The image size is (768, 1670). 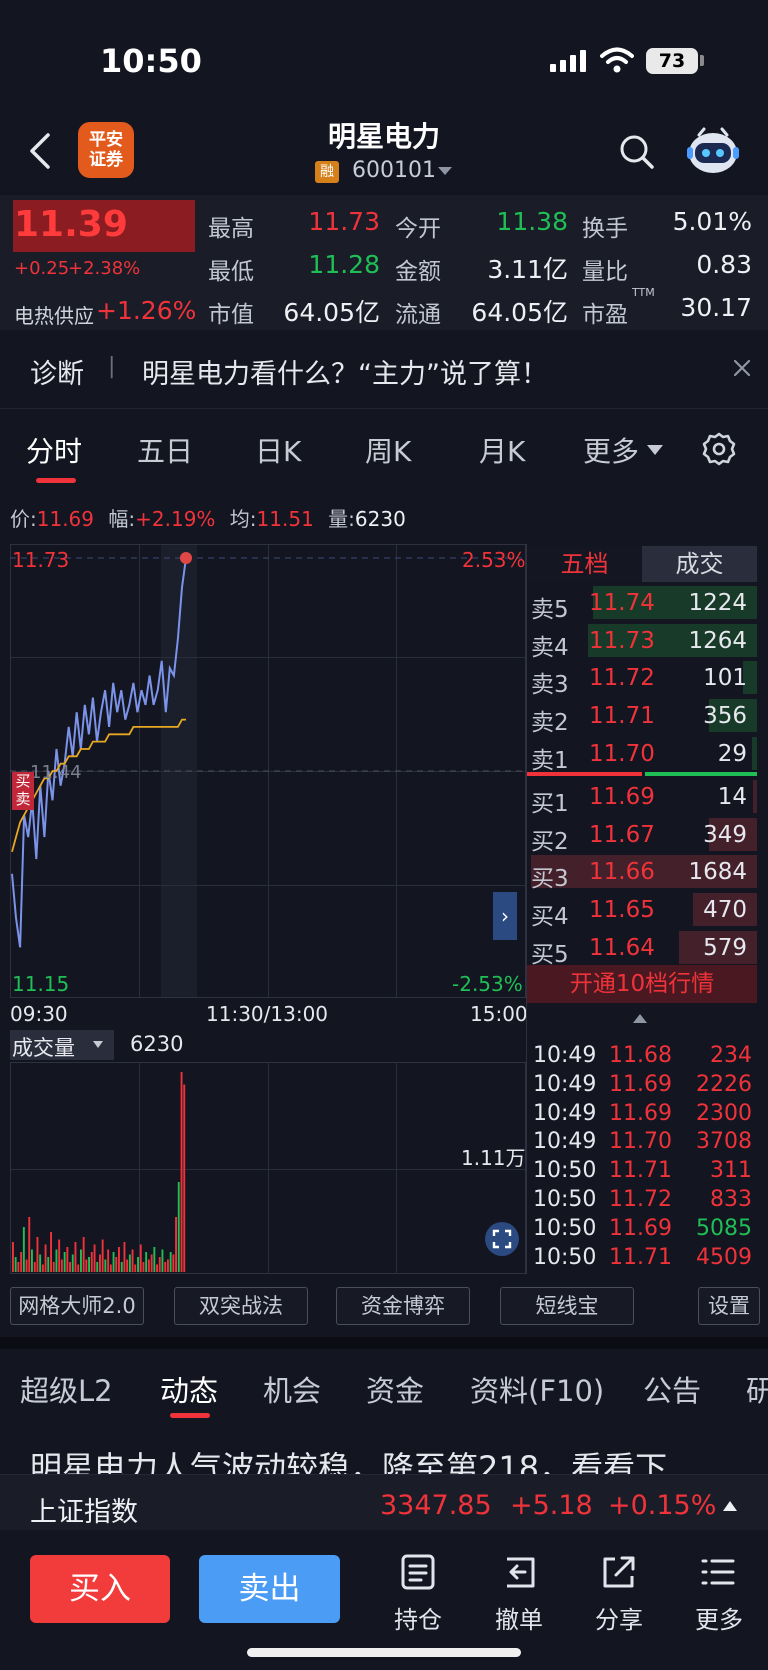 What do you see at coordinates (384, 1505) in the screenshot?
I see `index-bar` at bounding box center [384, 1505].